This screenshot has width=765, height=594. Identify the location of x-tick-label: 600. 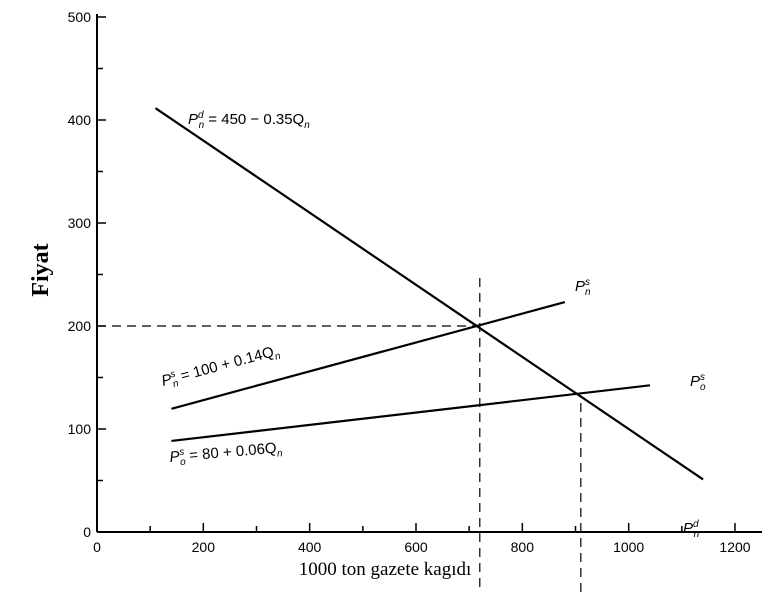
(416, 547).